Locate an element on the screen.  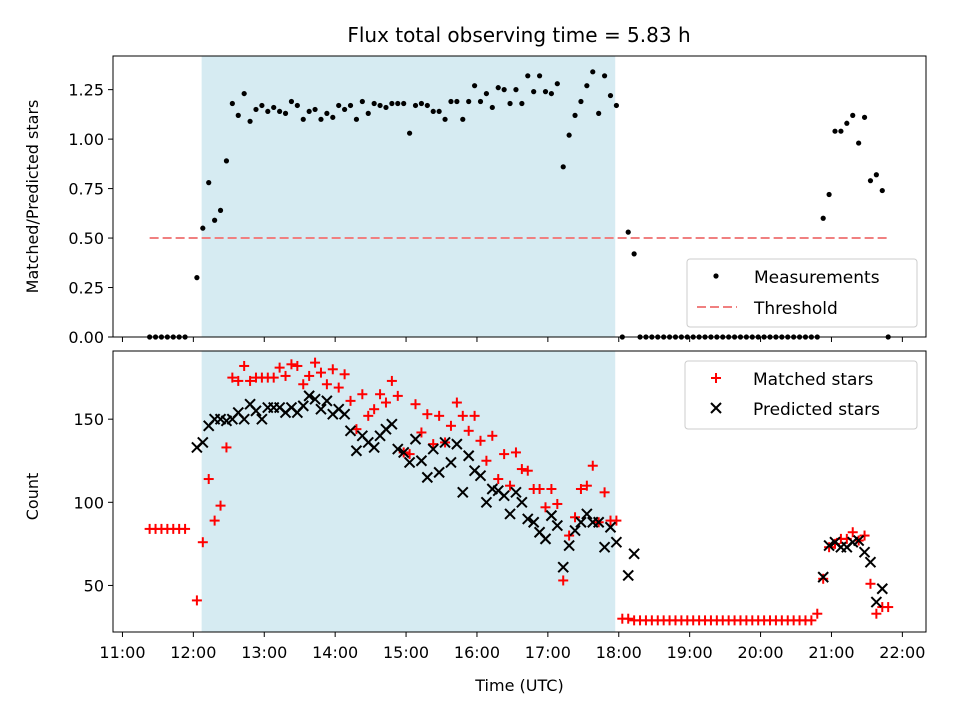
count-x-tick-label-2: 13:00 is located at coordinates (264, 652).